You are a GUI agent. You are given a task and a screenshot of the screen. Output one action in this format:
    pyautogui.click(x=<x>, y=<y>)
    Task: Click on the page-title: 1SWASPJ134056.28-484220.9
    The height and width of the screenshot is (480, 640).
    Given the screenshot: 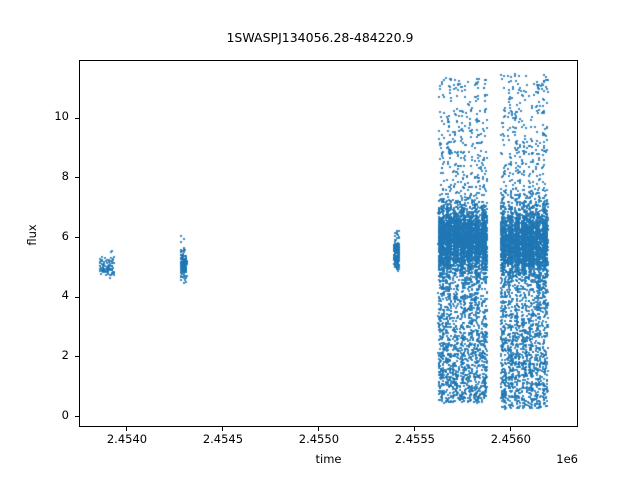 What is the action you would take?
    pyautogui.click(x=320, y=37)
    